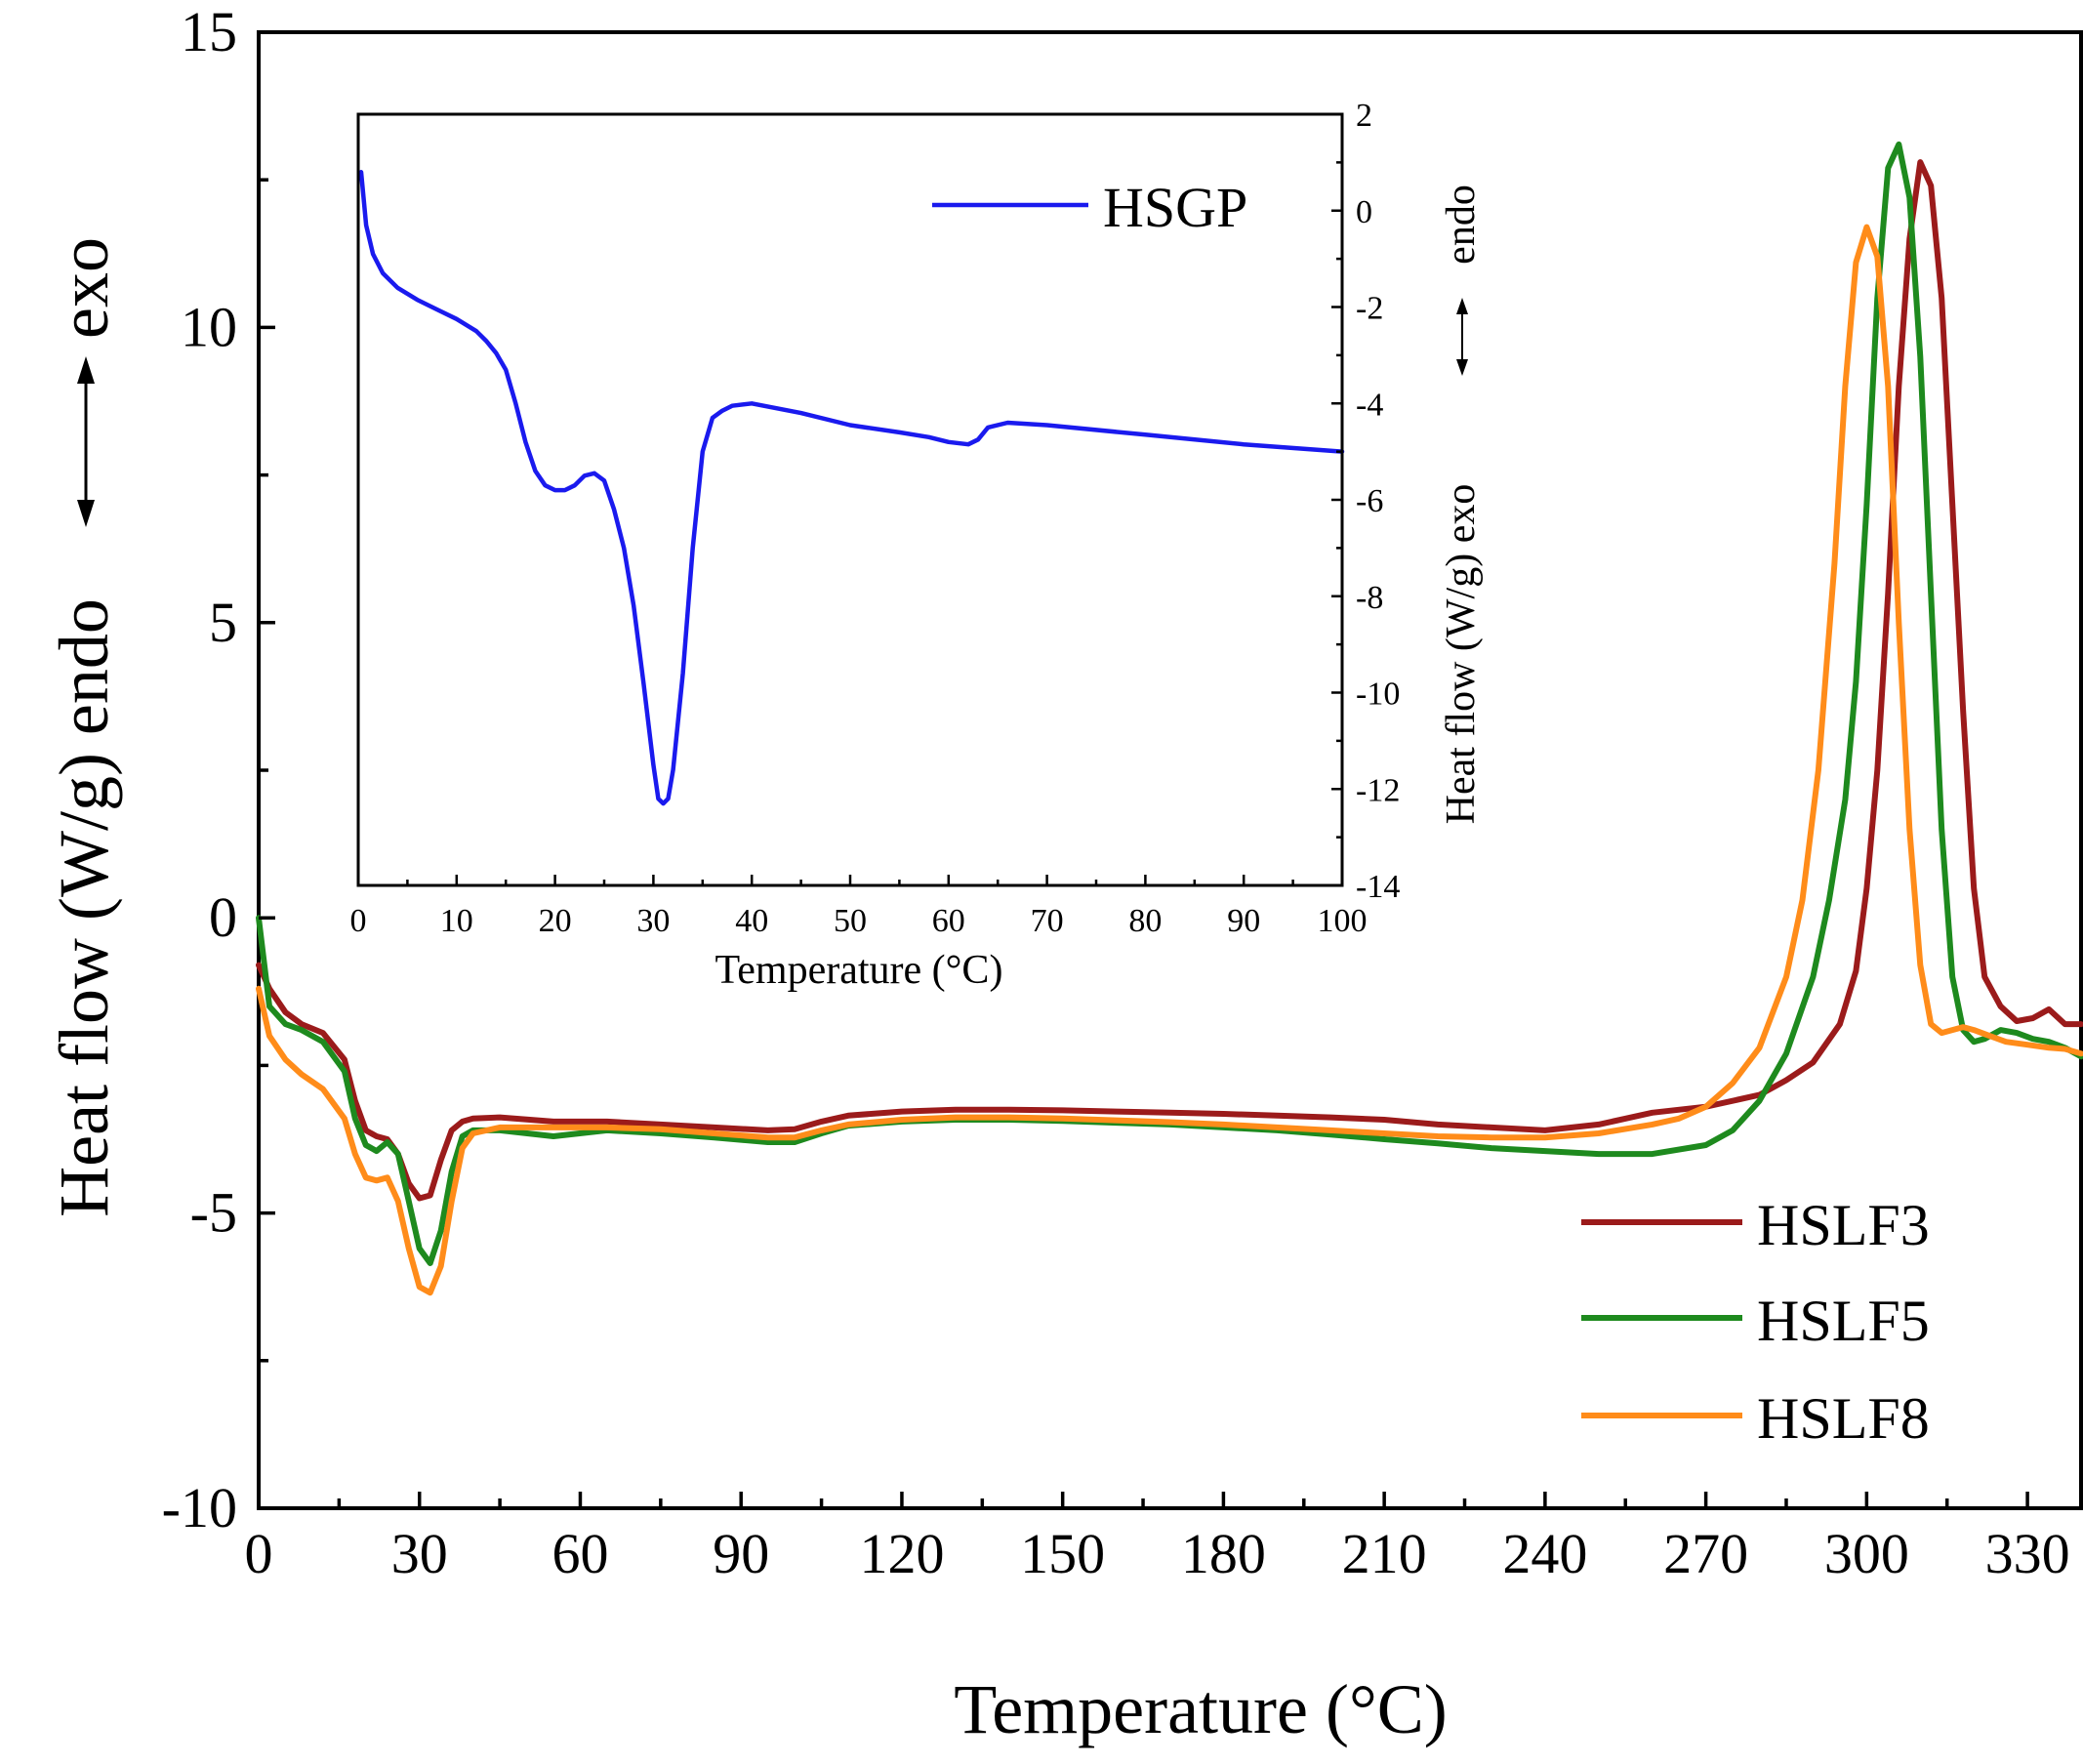 This screenshot has width=2083, height=1764. I want to click on inset-legend: HSGP, so click(1089, 208).